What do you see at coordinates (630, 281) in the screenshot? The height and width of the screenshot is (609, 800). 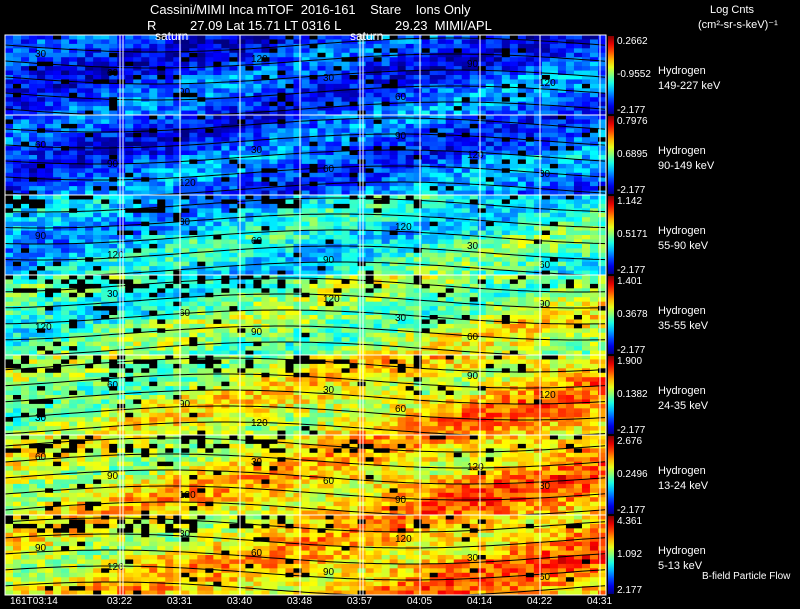 I see `colorbar-max-label: 1.401` at bounding box center [630, 281].